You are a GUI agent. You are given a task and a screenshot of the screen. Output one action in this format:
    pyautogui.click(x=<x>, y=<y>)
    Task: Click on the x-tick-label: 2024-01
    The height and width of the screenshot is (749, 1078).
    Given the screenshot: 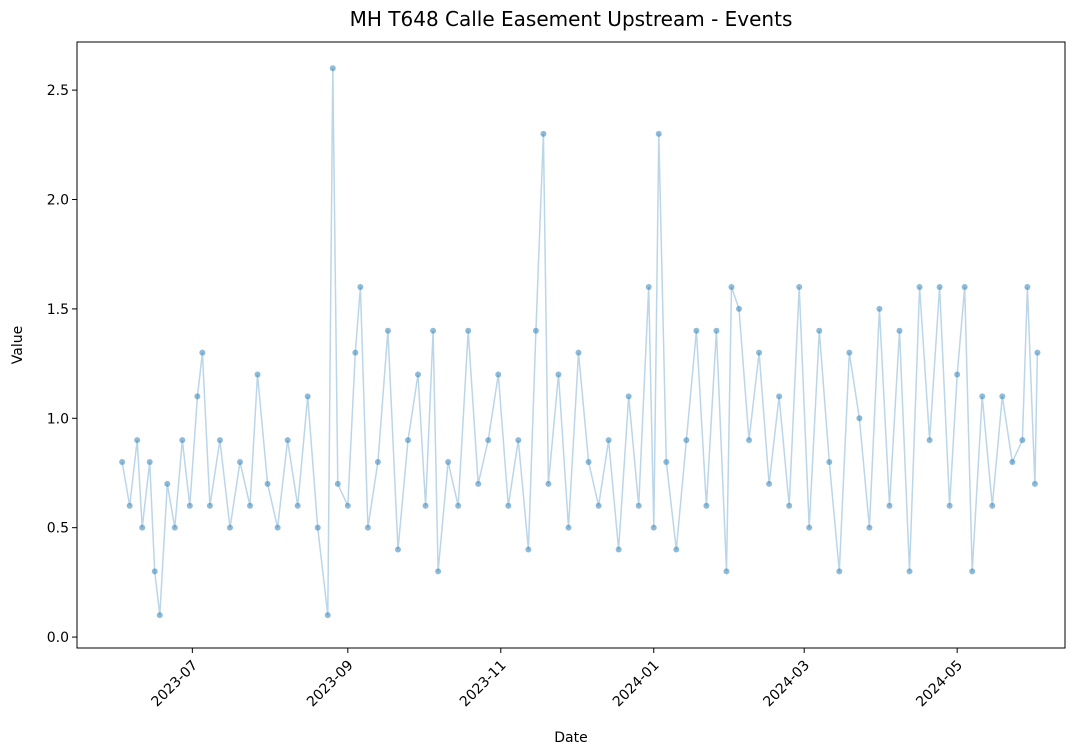 What is the action you would take?
    pyautogui.click(x=636, y=684)
    